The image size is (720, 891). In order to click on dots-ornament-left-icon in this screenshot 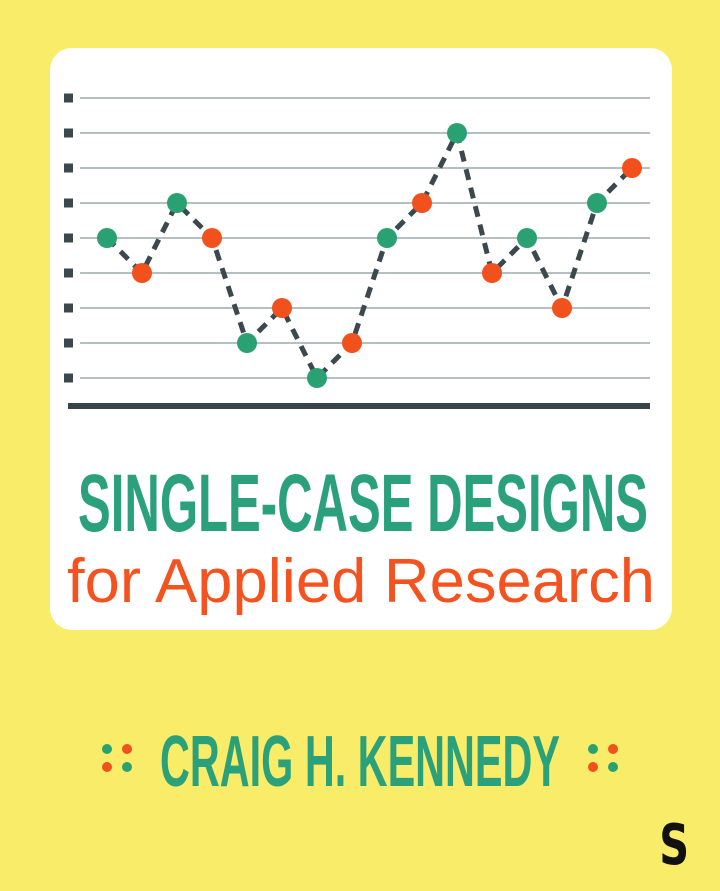, I will do `click(117, 758)`.